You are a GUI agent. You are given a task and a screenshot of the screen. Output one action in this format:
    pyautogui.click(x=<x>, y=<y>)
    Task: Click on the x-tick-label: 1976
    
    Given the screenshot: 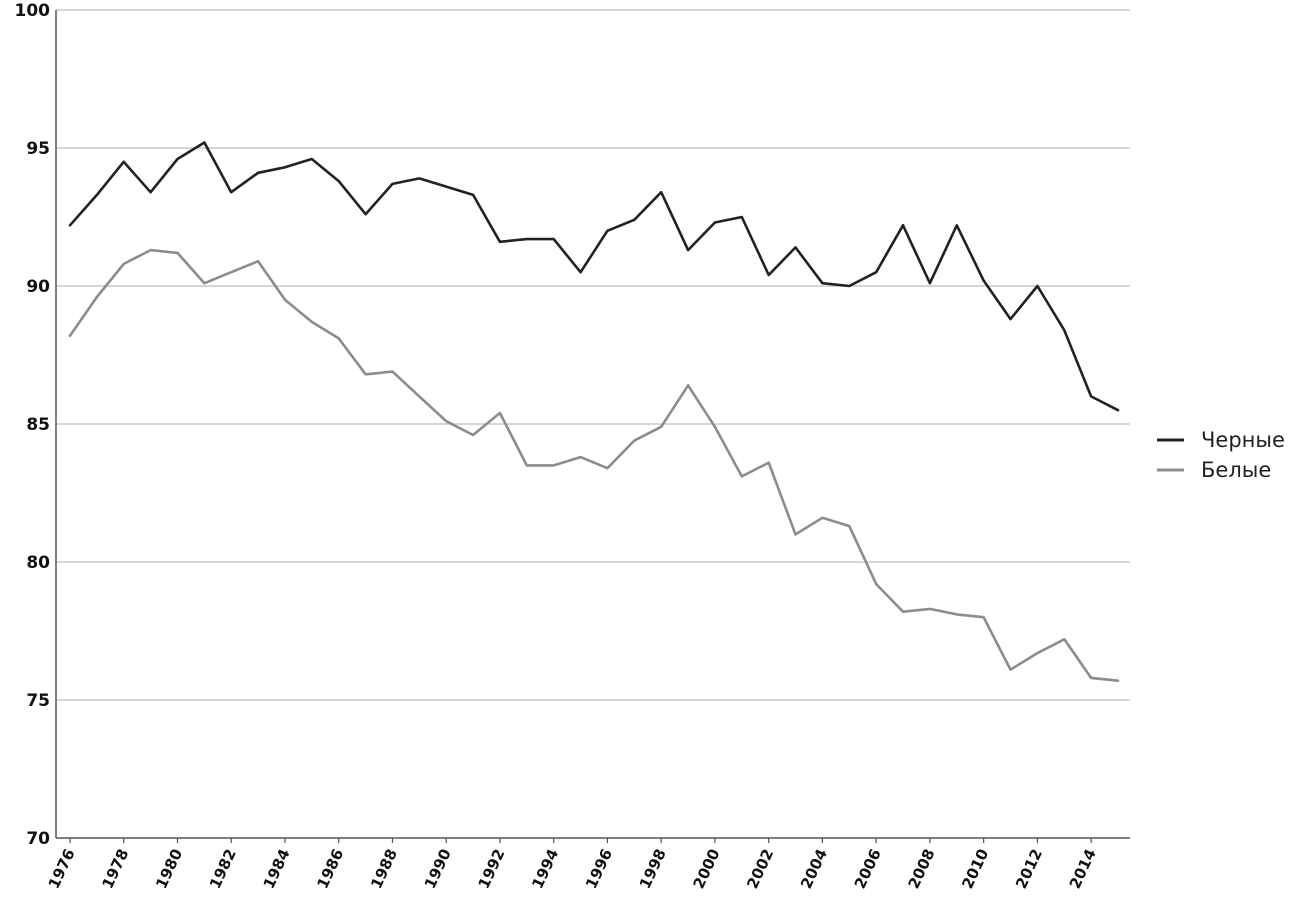 What is the action you would take?
    pyautogui.click(x=62, y=868)
    